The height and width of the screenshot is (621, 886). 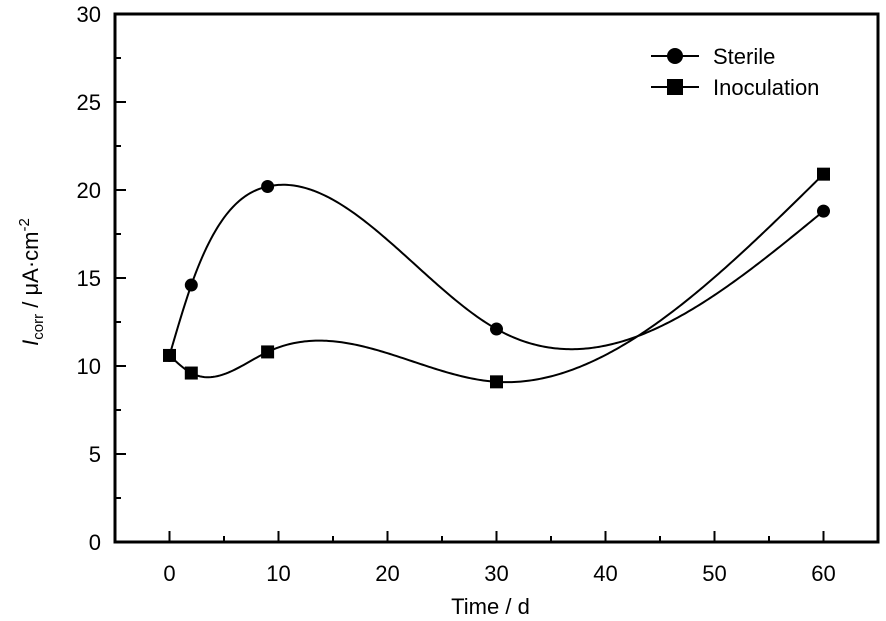 I want to click on y-axis-title-subscript: corr, so click(x=38, y=327).